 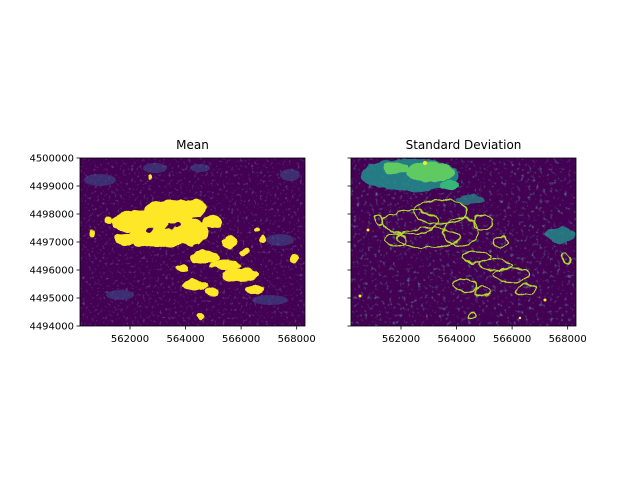 What do you see at coordinates (484, 335) in the screenshot?
I see `std-x-ticks: 562000 564000 566000 568000` at bounding box center [484, 335].